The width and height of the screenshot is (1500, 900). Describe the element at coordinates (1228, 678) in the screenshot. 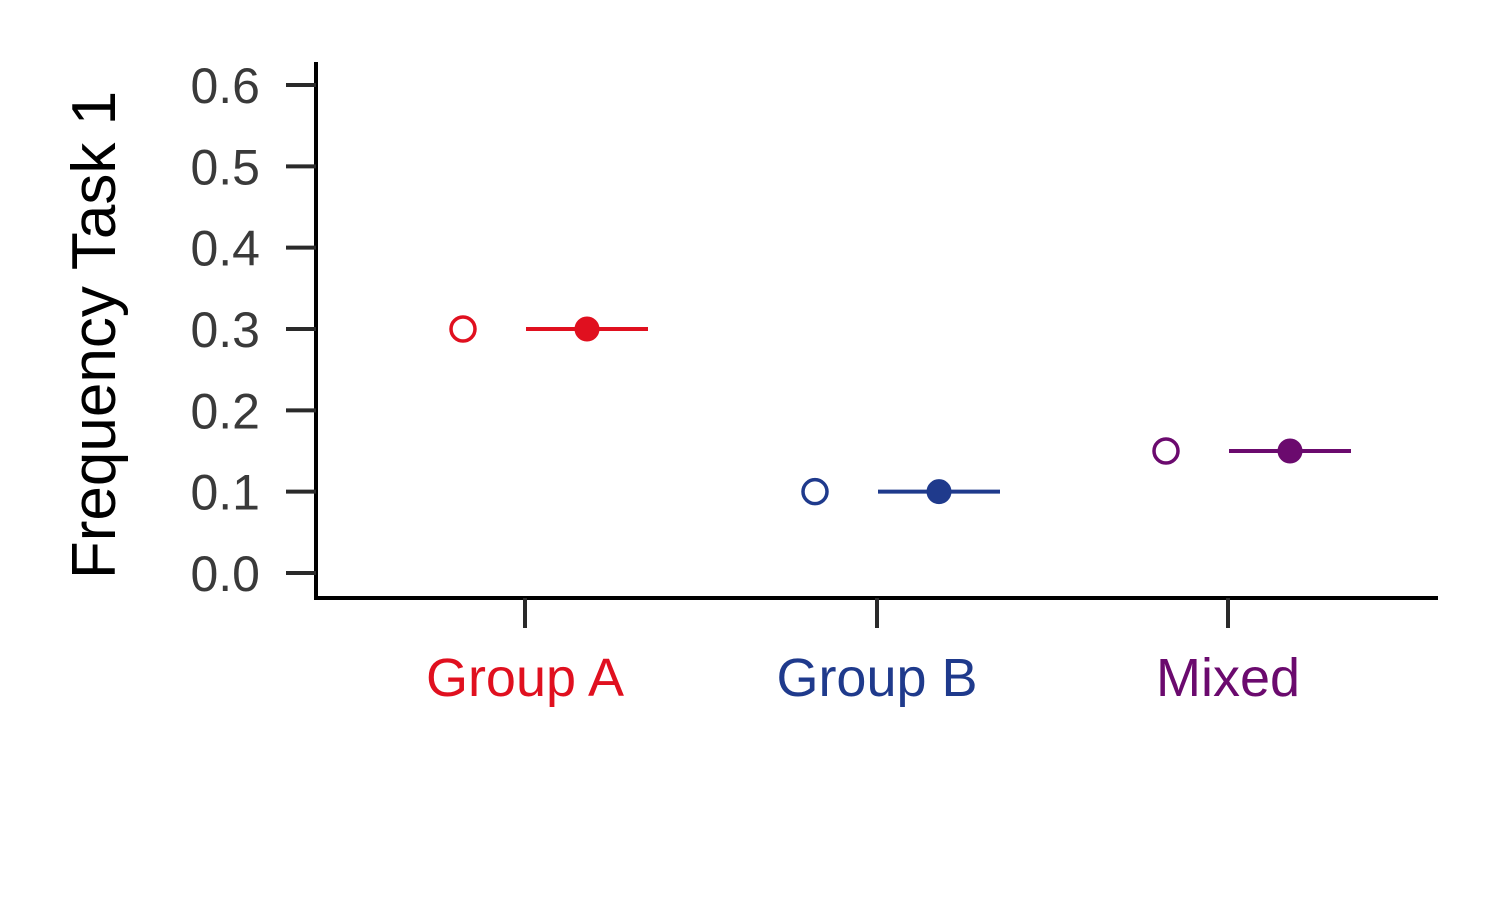

I see `x-tick-label: Mixed` at that location.